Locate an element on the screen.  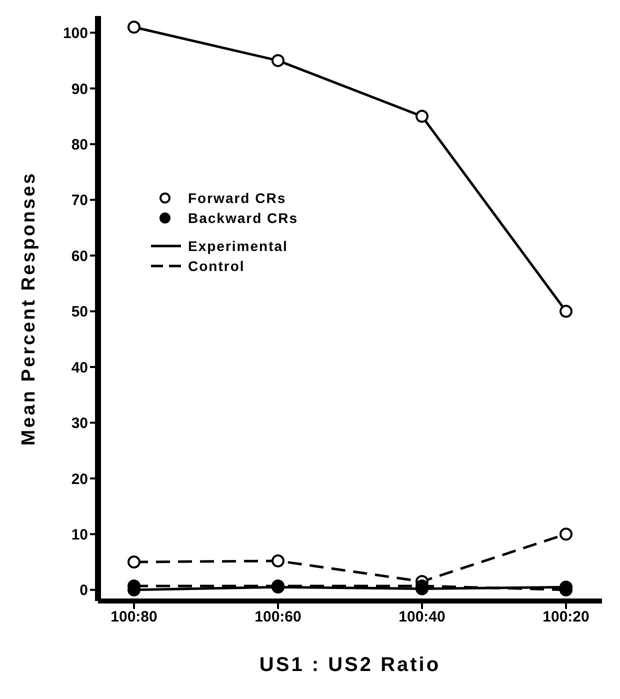
annotation: Experimental is located at coordinates (238, 246).